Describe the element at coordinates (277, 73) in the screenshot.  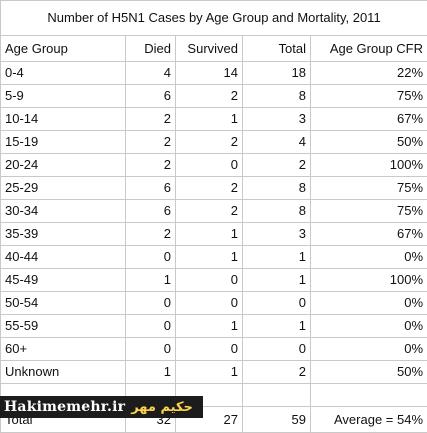
I see `cell-total: 18` at that location.